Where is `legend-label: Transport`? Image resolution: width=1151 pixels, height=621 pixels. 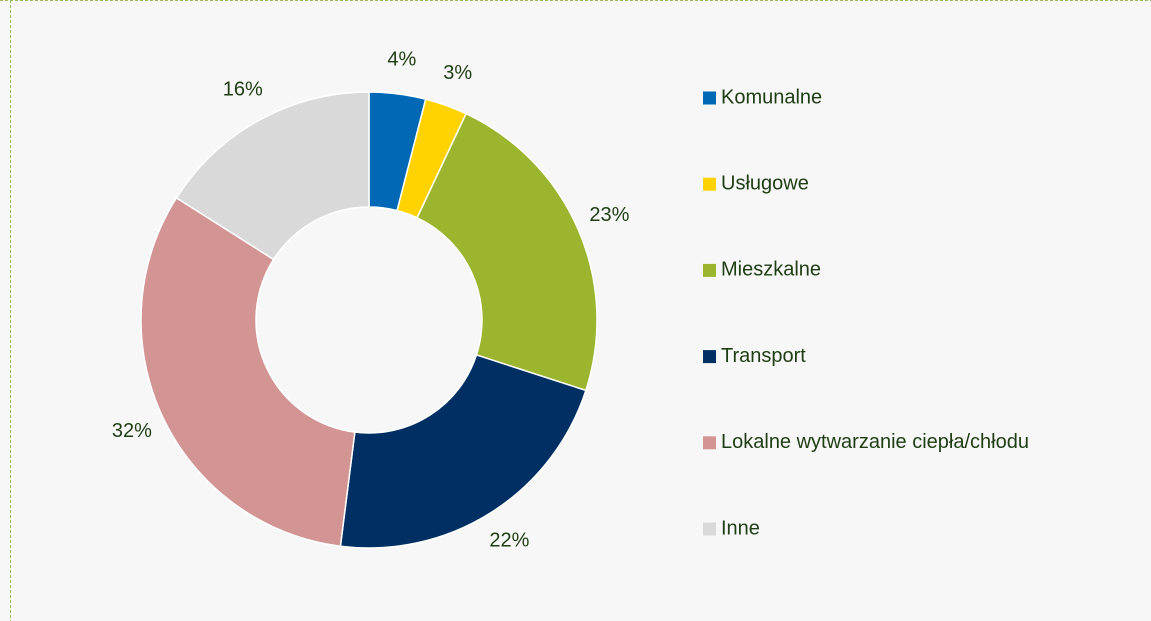 legend-label: Transport is located at coordinates (763, 356).